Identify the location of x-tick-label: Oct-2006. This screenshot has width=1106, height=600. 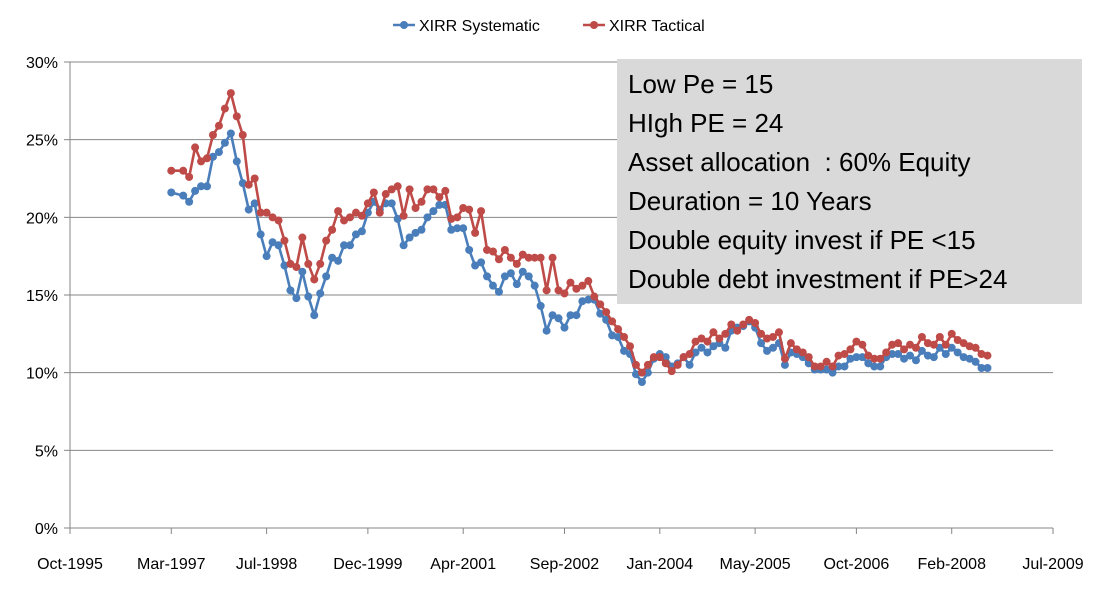
(856, 564).